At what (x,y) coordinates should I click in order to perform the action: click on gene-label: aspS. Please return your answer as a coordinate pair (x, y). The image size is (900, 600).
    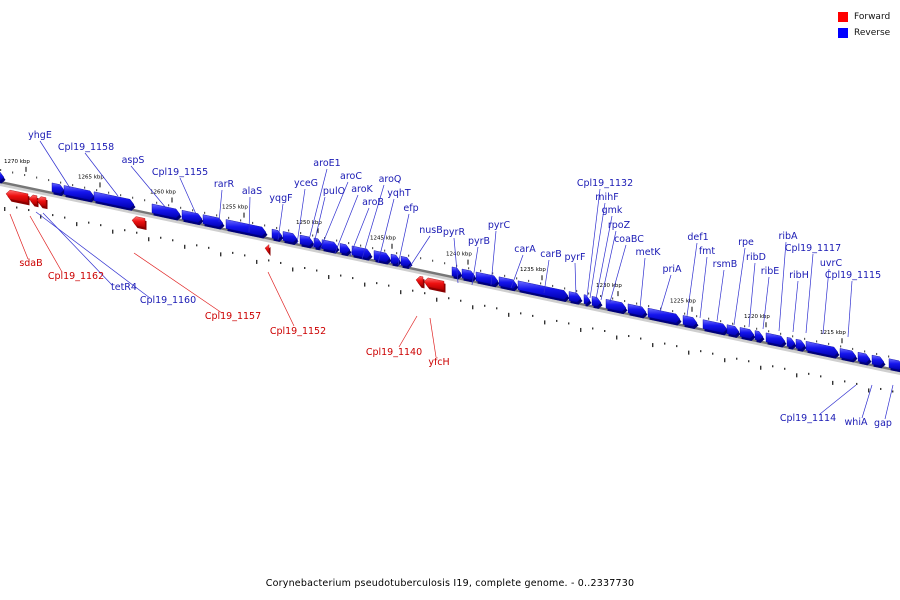
    Looking at the image, I should click on (133, 160).